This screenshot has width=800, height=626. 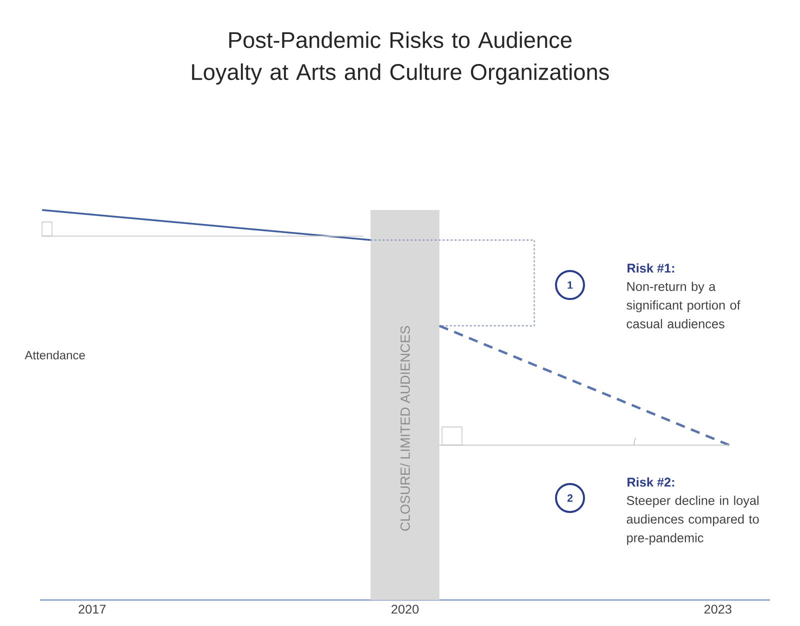 What do you see at coordinates (570, 285) in the screenshot?
I see `annotation: 1` at bounding box center [570, 285].